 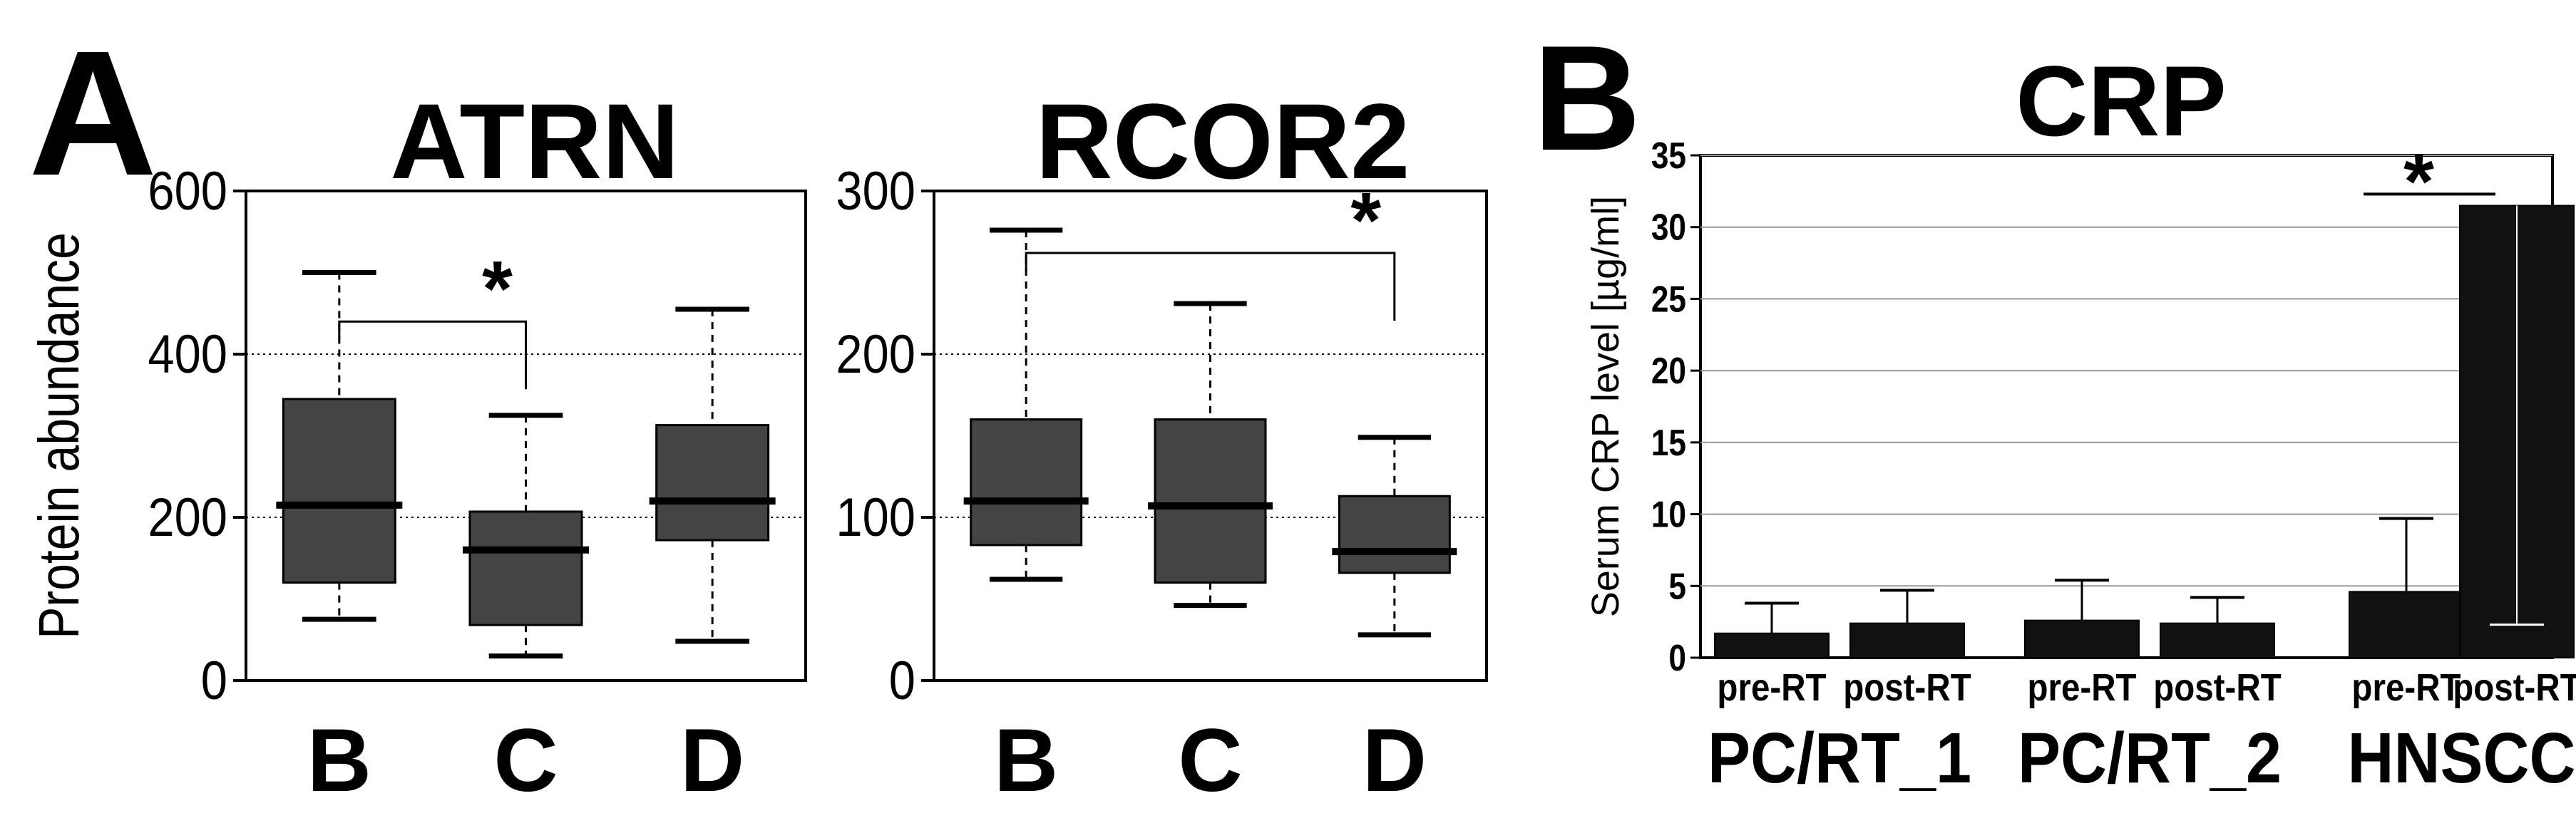 What do you see at coordinates (1668, 514) in the screenshot?
I see `y-tick-label: 10` at bounding box center [1668, 514].